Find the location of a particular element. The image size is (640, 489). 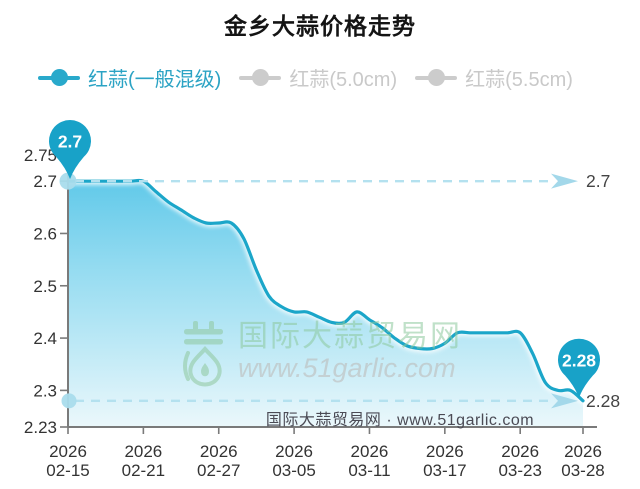

y-axis-label: 2.23 is located at coordinates (40, 427).